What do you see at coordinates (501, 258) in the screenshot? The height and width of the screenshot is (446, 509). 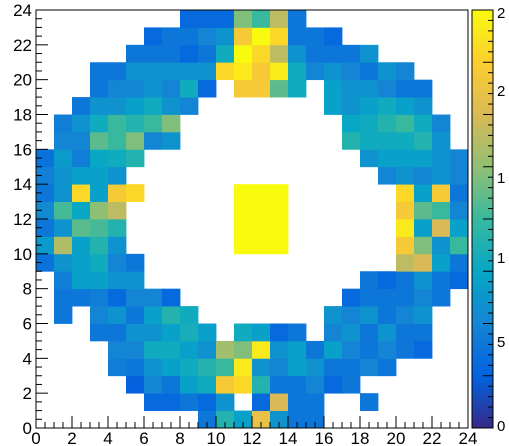 I see `palette-label: 1` at bounding box center [501, 258].